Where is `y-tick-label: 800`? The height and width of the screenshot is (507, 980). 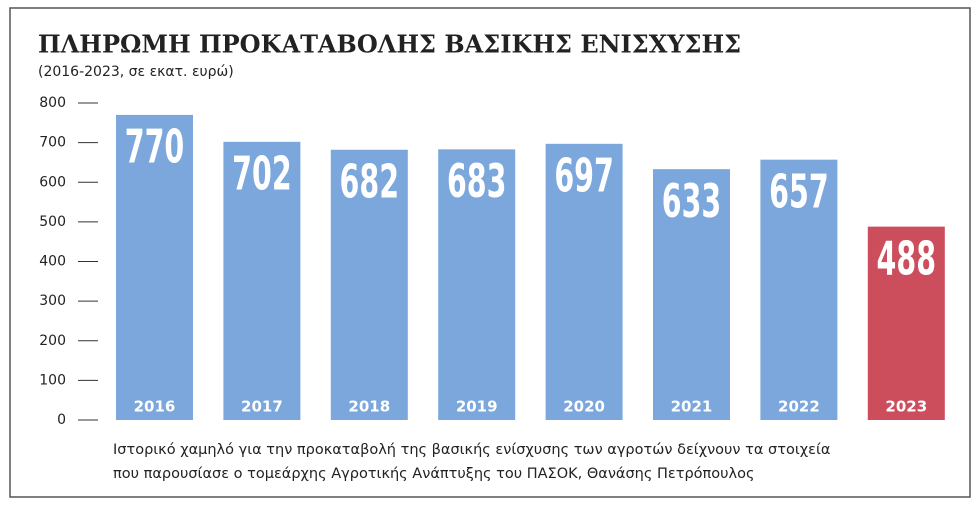
y-tick-label: 800 is located at coordinates (52, 103).